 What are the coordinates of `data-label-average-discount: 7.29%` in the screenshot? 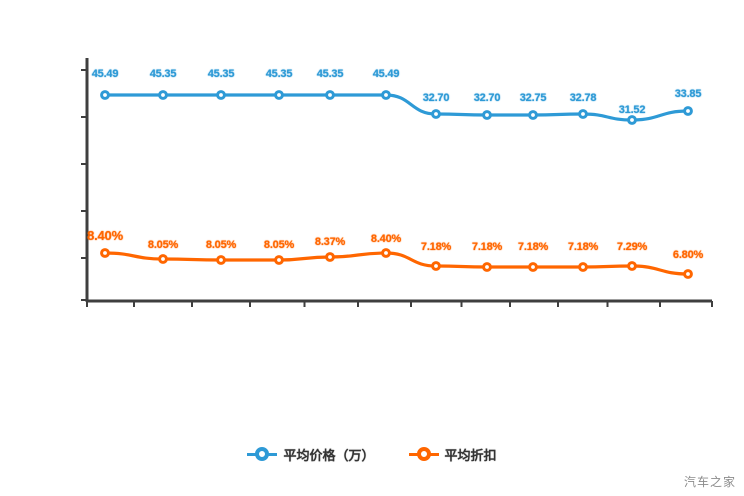 It's located at (632, 247).